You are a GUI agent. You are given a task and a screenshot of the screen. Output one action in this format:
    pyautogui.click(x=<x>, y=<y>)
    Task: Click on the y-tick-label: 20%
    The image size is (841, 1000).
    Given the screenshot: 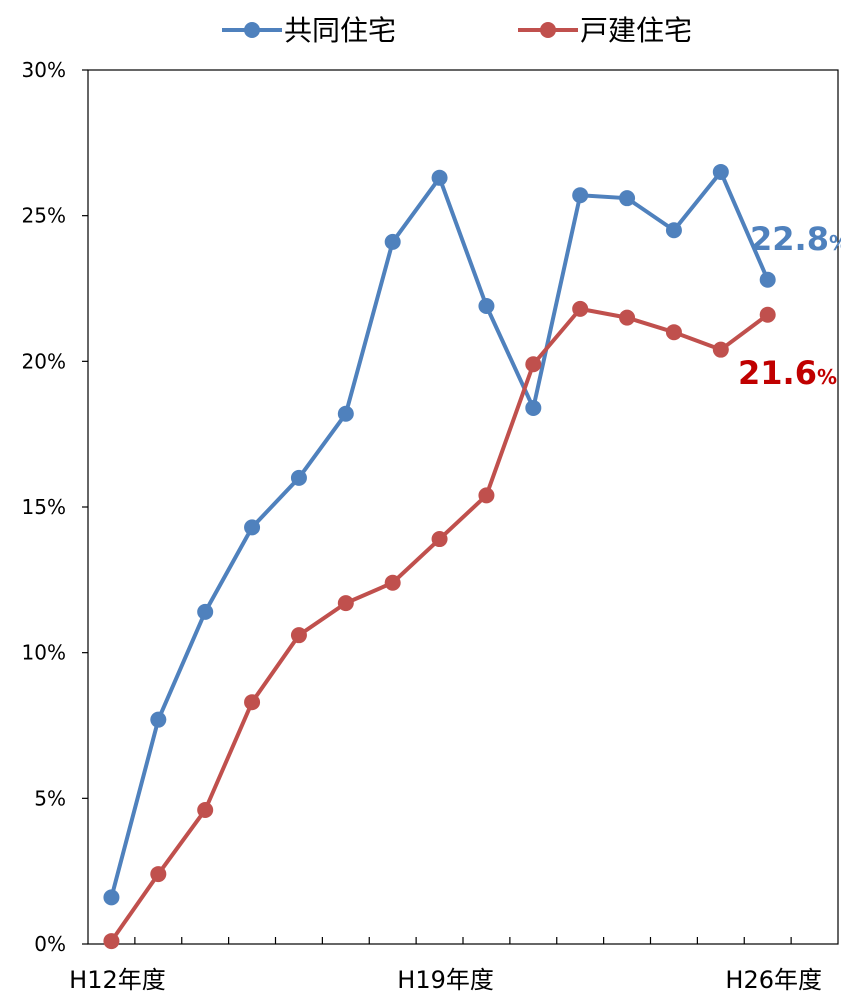 What is the action you would take?
    pyautogui.click(x=44, y=361)
    